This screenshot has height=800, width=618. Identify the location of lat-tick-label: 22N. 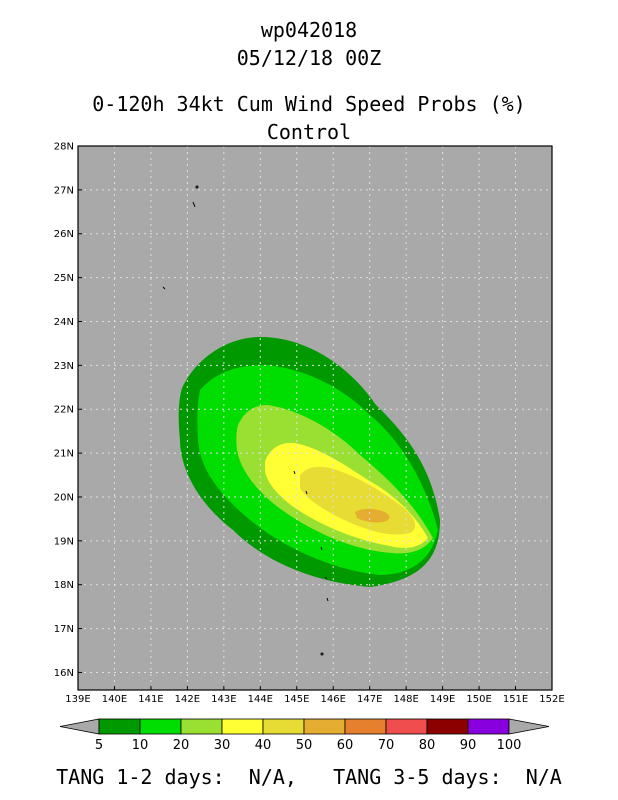
(64, 410).